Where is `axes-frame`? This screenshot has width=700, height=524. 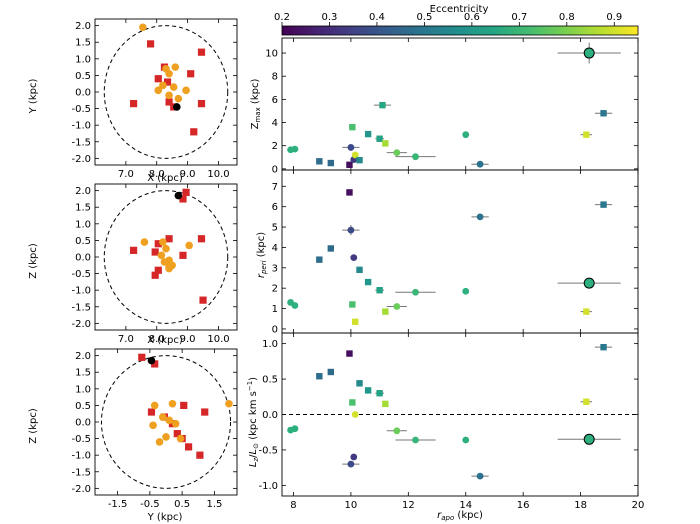 axes-frame is located at coordinates (166, 92).